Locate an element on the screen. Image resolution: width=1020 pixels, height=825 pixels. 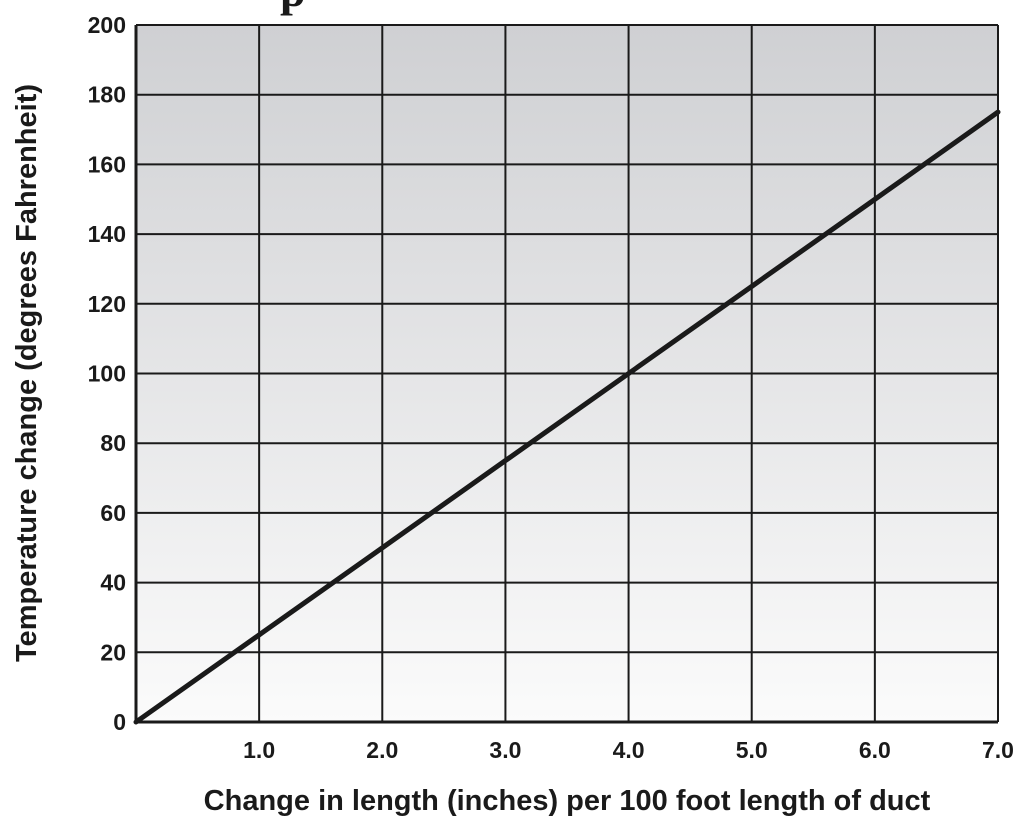
x-tick-label-6.0: 6.0 is located at coordinates (875, 750).